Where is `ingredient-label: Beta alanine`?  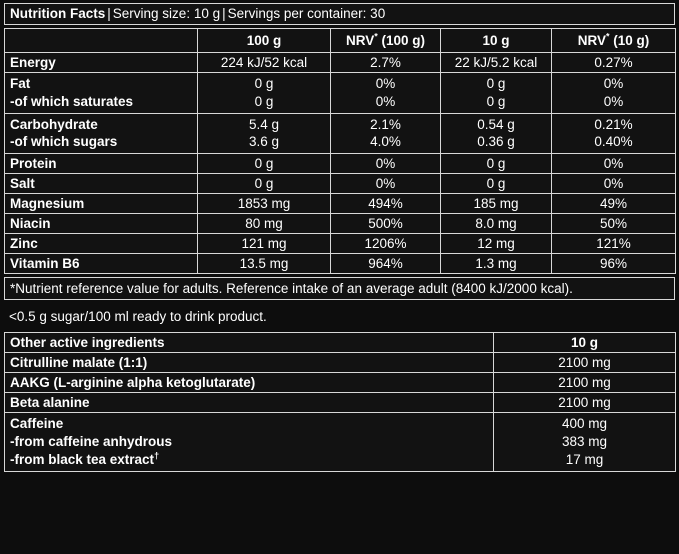 ingredient-label: Beta alanine is located at coordinates (249, 403).